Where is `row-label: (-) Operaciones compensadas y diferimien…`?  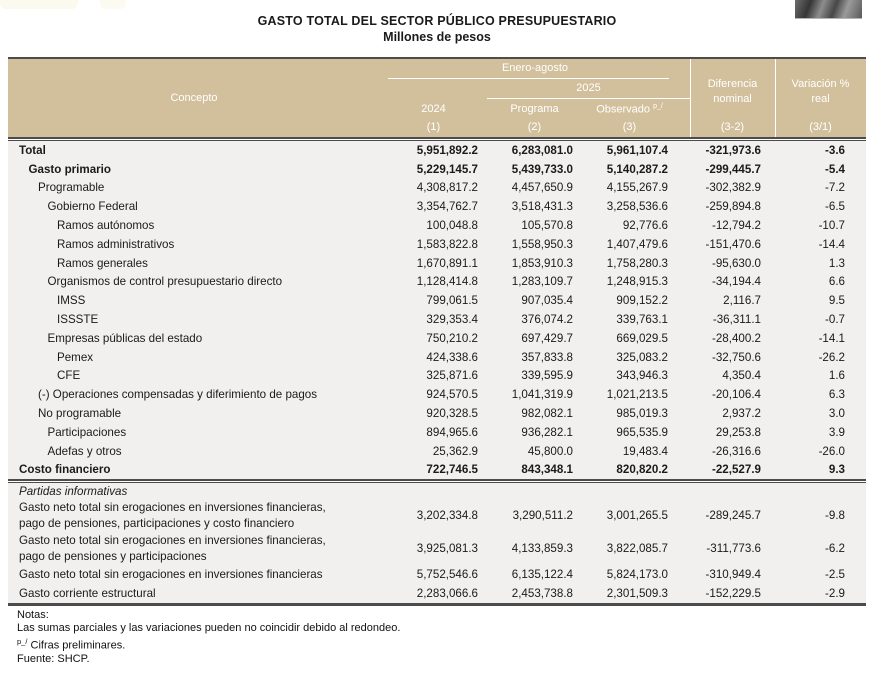
row-label: (-) Operaciones compensadas y diferimien… is located at coordinates (178, 395).